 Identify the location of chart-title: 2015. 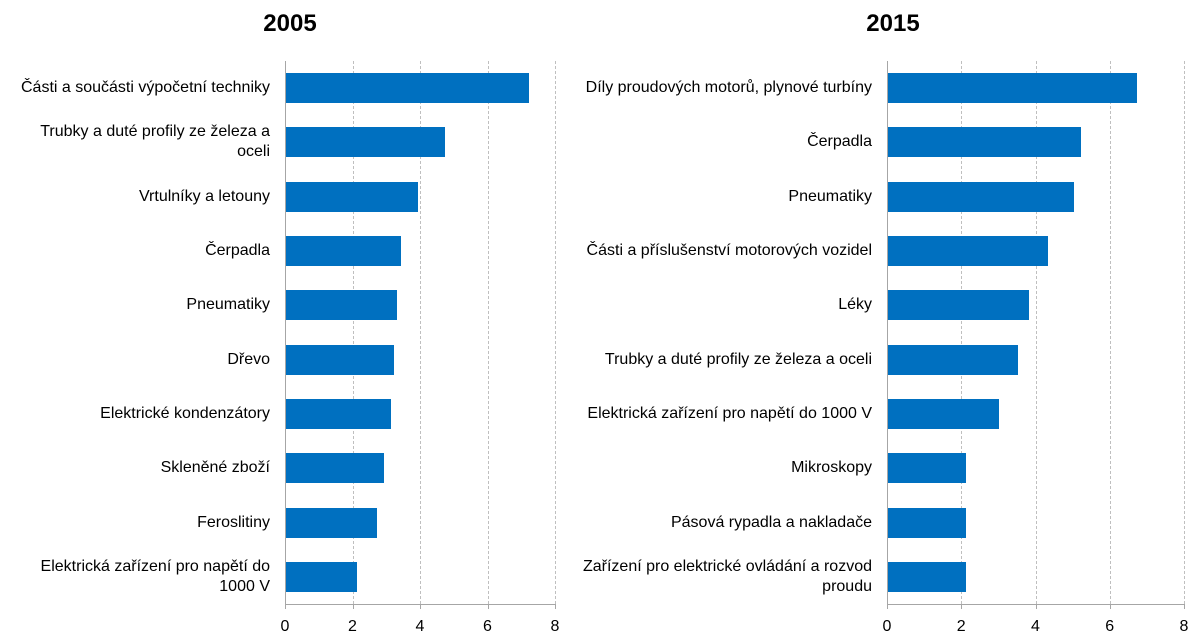
(893, 23).